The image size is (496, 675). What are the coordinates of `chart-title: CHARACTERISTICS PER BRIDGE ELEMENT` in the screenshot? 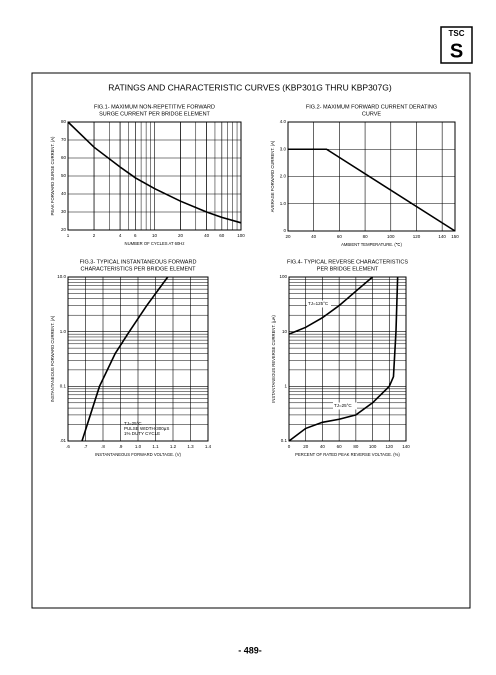 It's located at (139, 269).